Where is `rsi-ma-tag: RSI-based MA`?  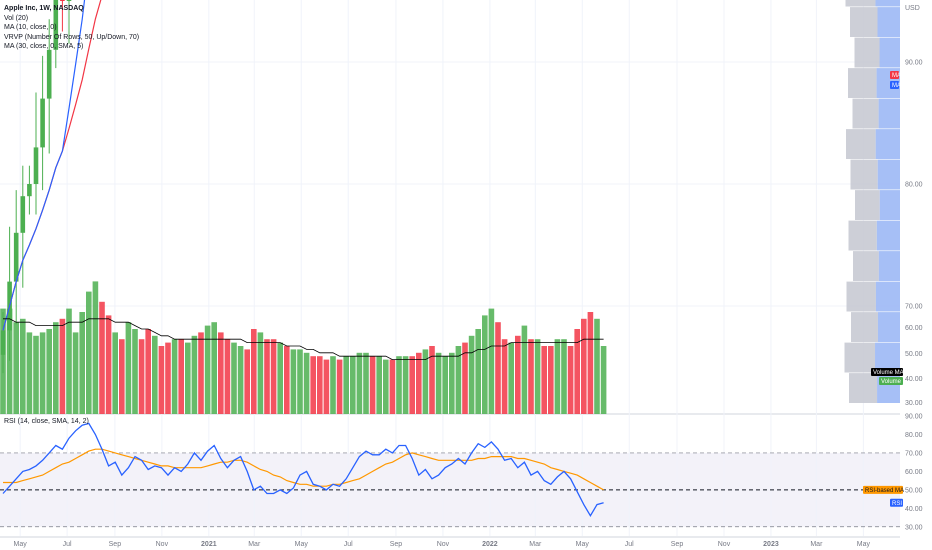
rsi-ma-tag: RSI-based MA is located at coordinates (884, 491).